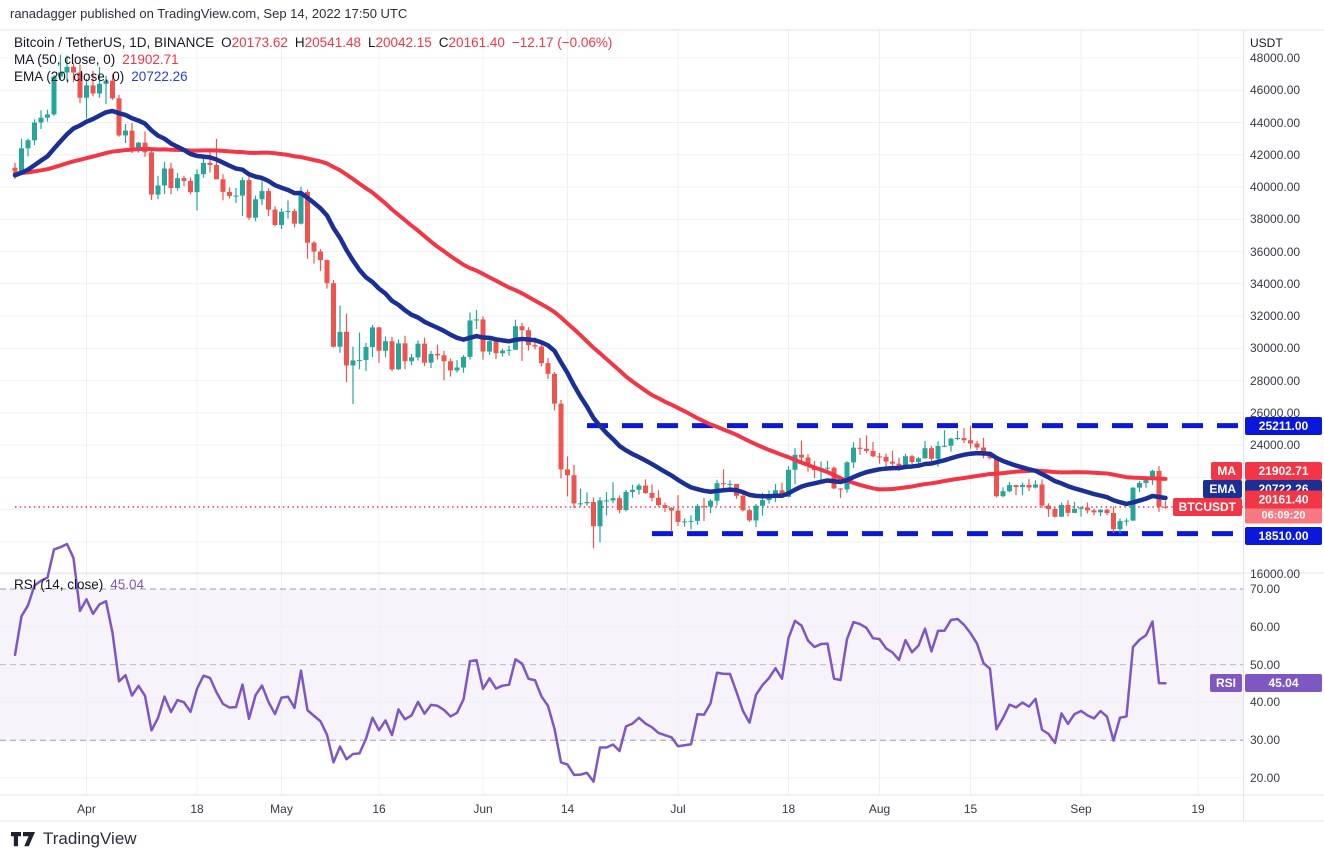 The height and width of the screenshot is (856, 1324). Describe the element at coordinates (86, 809) in the screenshot. I see `time-axis-tick: Apr` at that location.